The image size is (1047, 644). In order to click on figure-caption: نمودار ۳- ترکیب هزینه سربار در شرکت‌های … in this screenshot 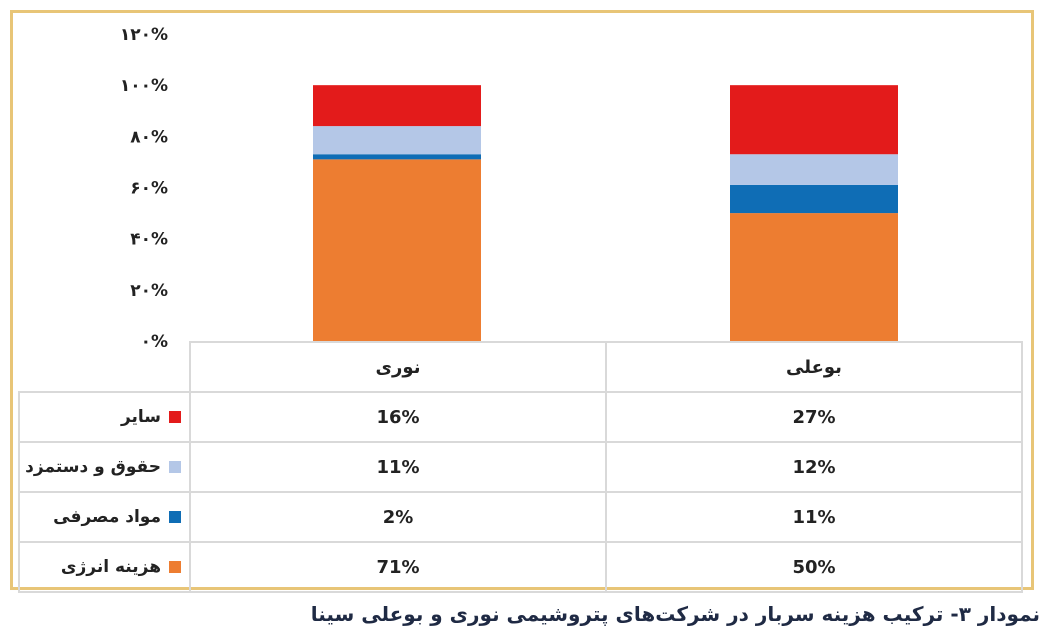, I will do `click(675, 614)`.